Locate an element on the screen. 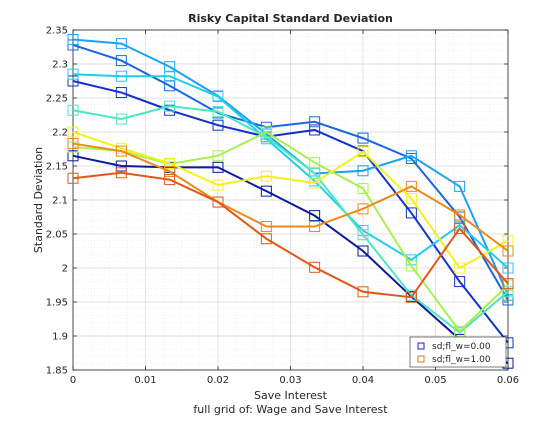  figure-caption: full grid of: Wage and Save Interest is located at coordinates (290, 409).